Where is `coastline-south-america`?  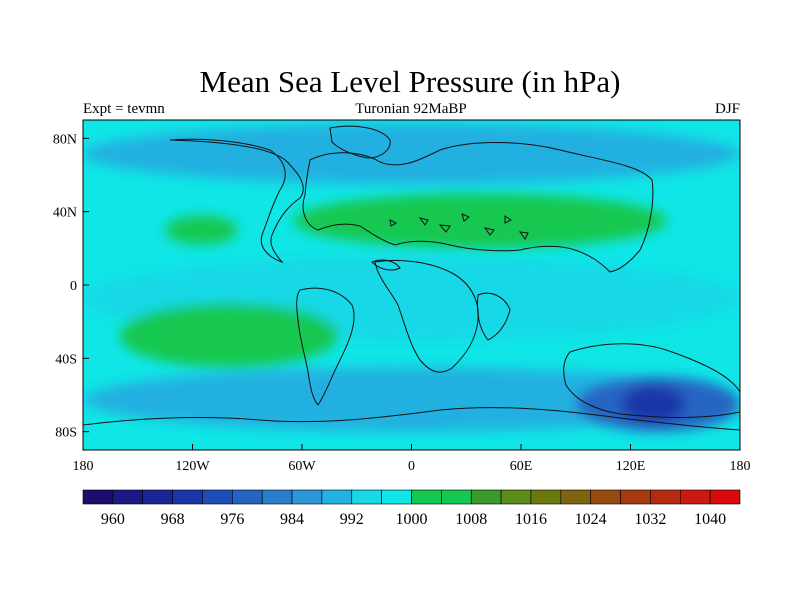 coastline-south-america is located at coordinates (325, 346).